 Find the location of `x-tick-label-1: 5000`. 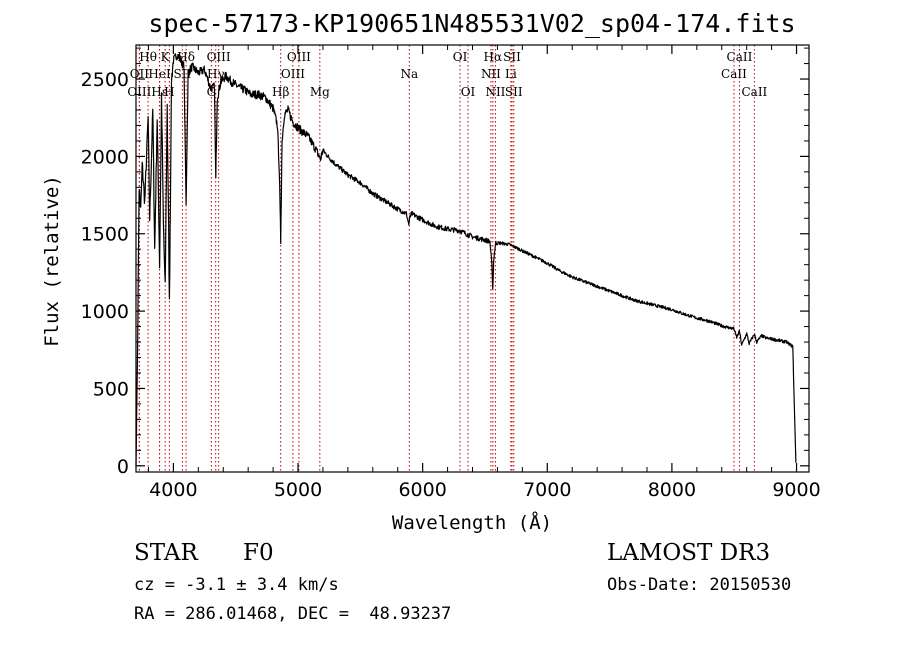

x-tick-label-1: 5000 is located at coordinates (298, 490).